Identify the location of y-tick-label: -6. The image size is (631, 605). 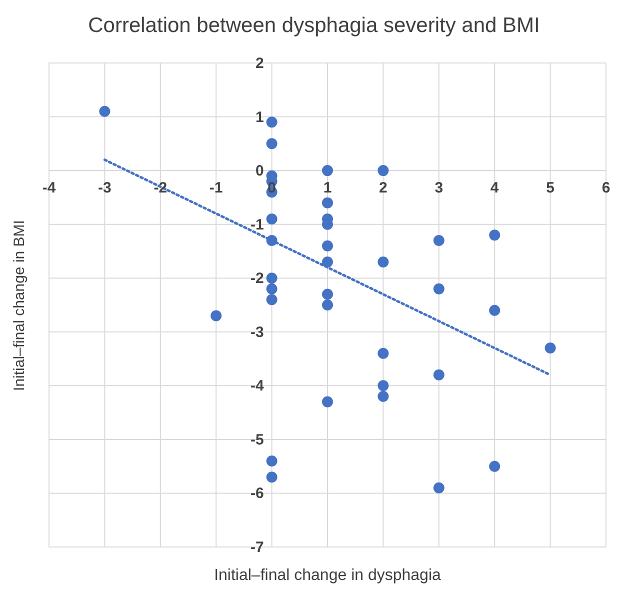
(257, 493).